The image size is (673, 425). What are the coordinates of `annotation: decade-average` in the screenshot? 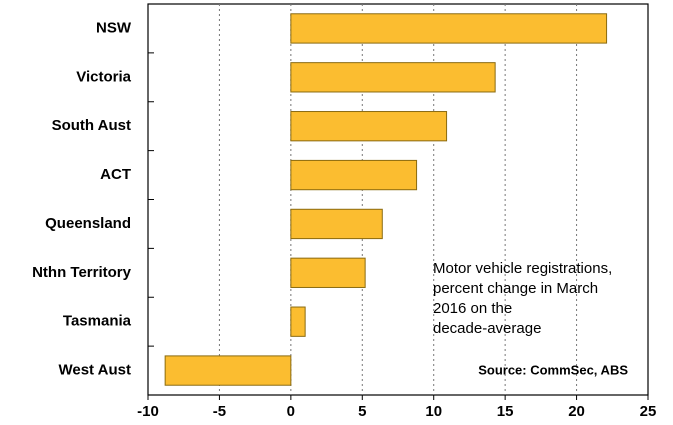 It's located at (487, 328).